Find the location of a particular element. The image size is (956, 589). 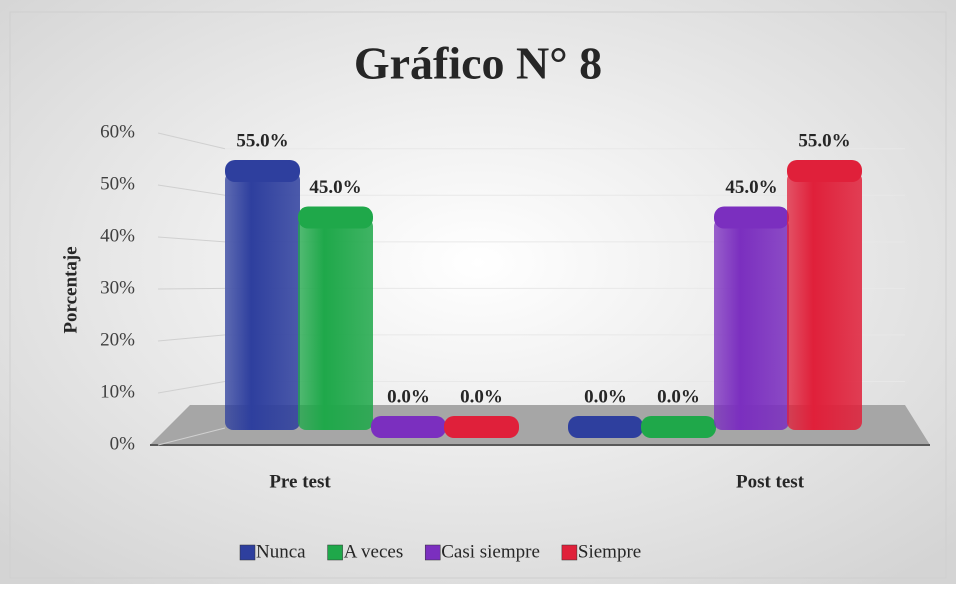

y-tick-label: 30% is located at coordinates (117, 287).